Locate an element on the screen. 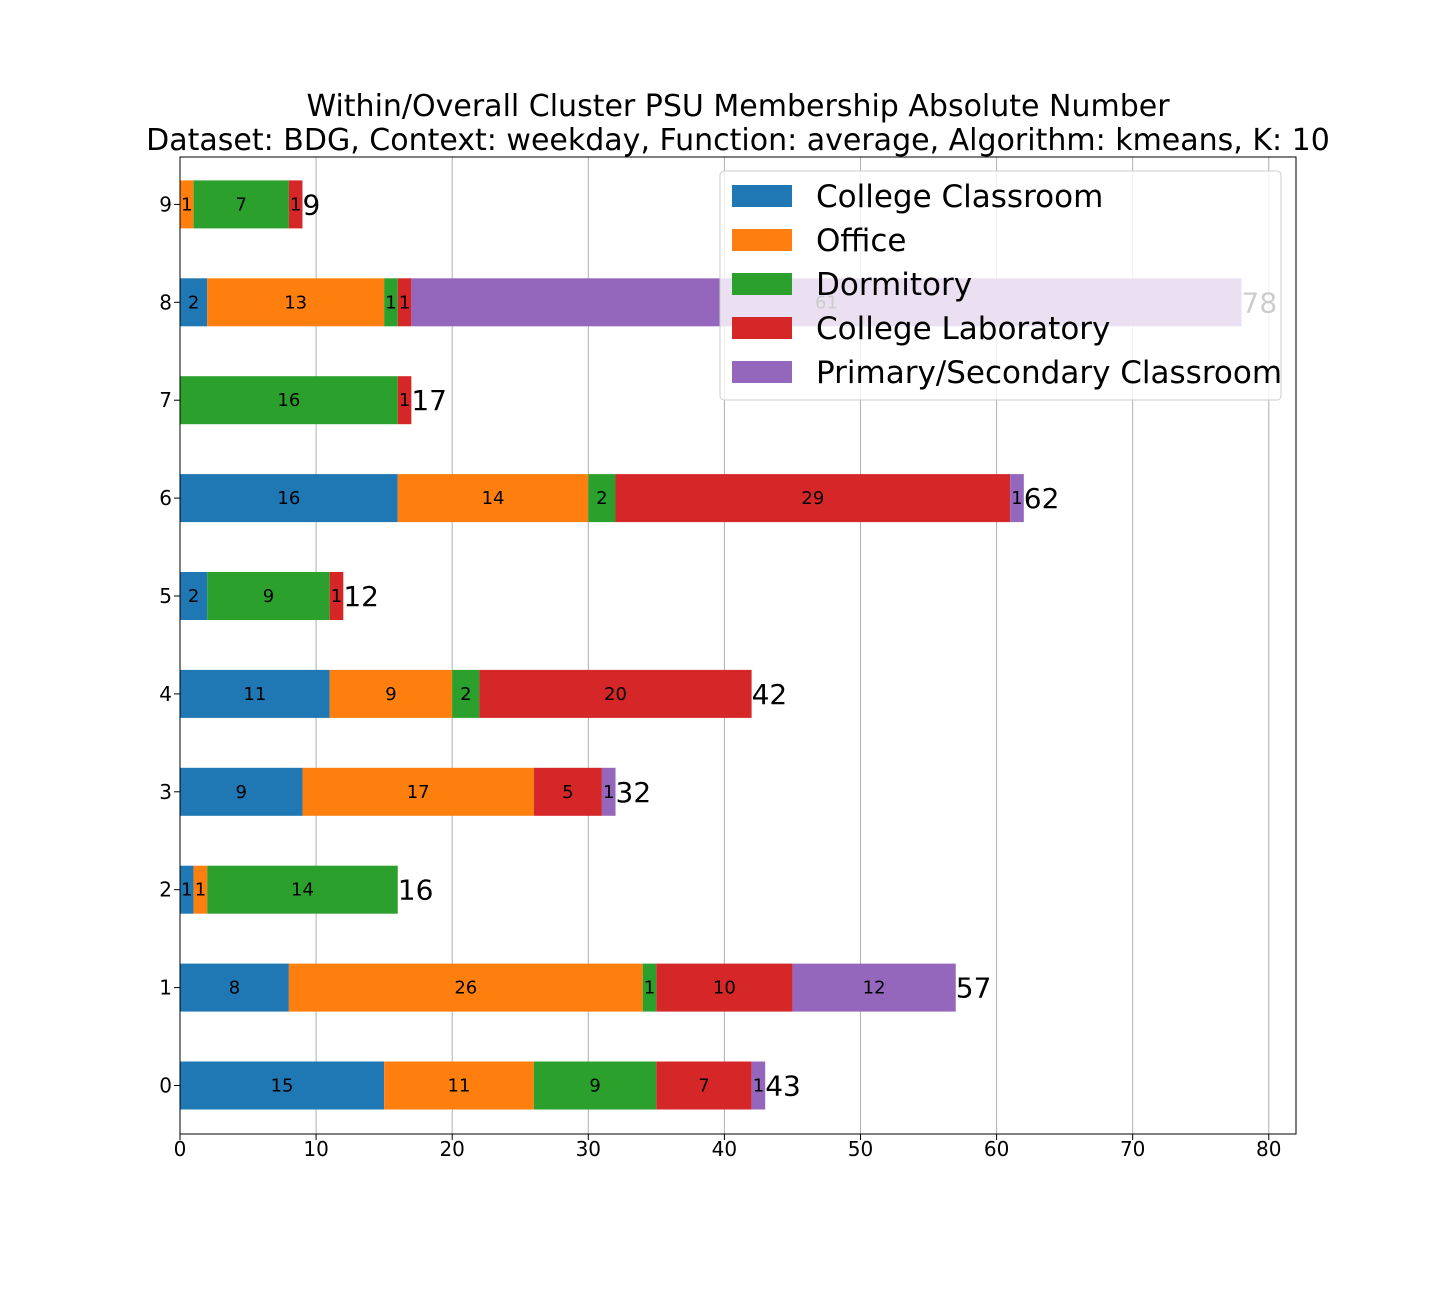 Image resolution: width=1440 pixels, height=1301 pixels. total-label: 62 is located at coordinates (1042, 498).